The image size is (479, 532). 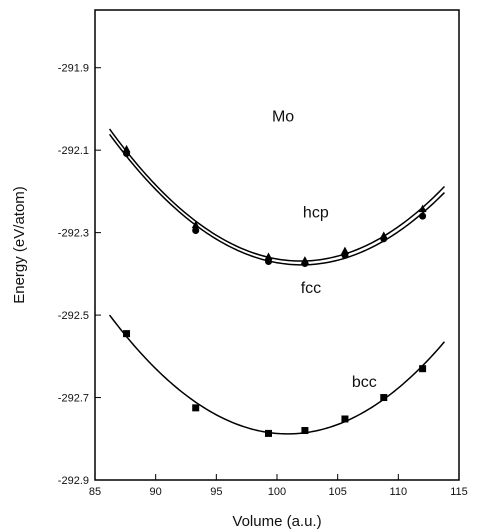 I want to click on x-tick-label: 95, so click(x=216, y=492).